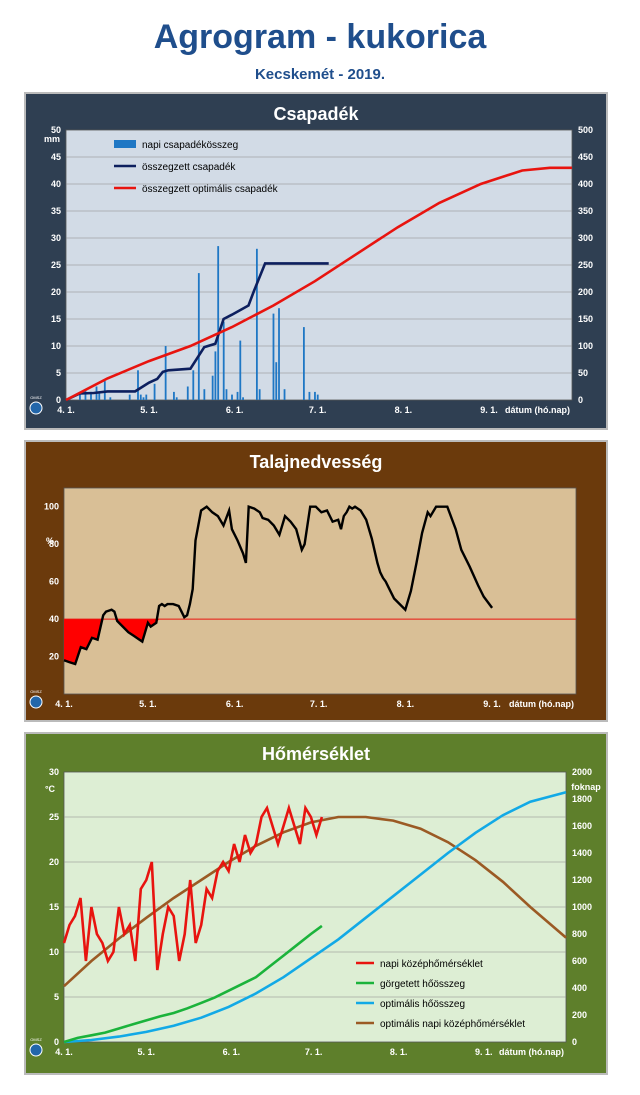  I want to click on y-axis-label: %, so click(50, 541).